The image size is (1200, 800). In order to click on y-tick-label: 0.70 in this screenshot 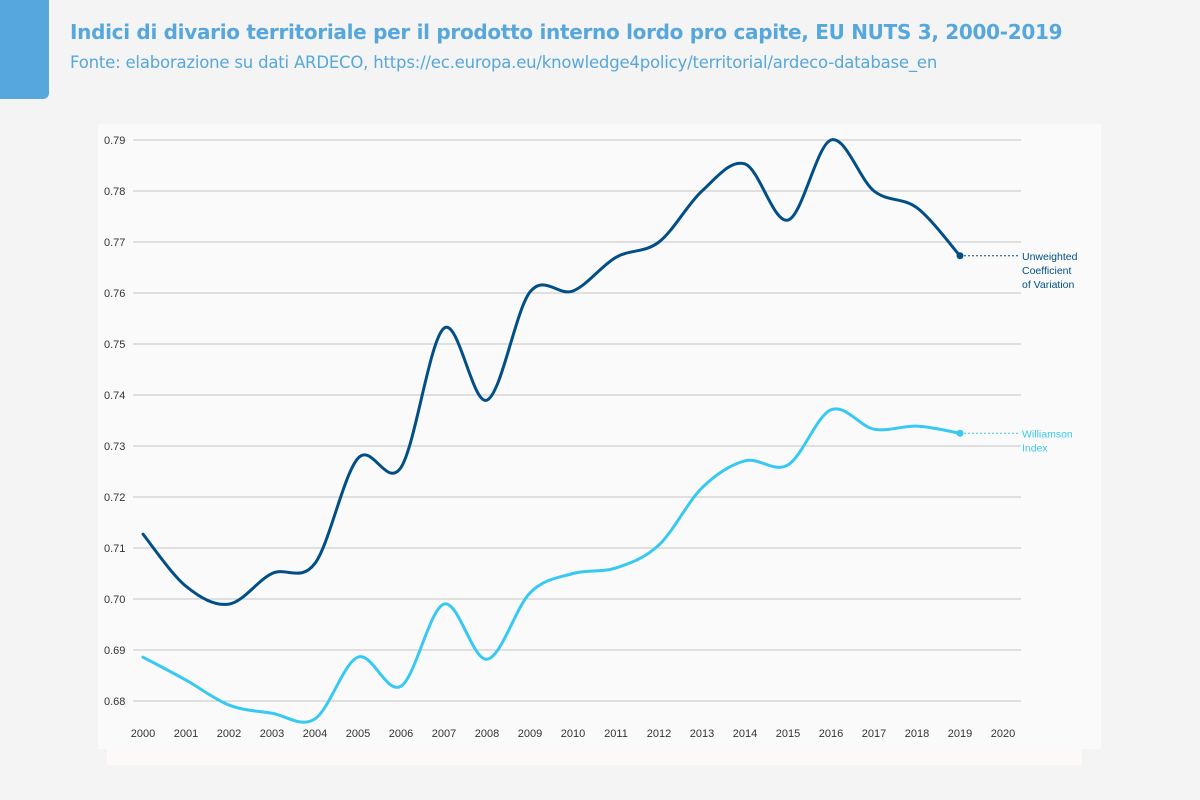, I will do `click(114, 600)`.